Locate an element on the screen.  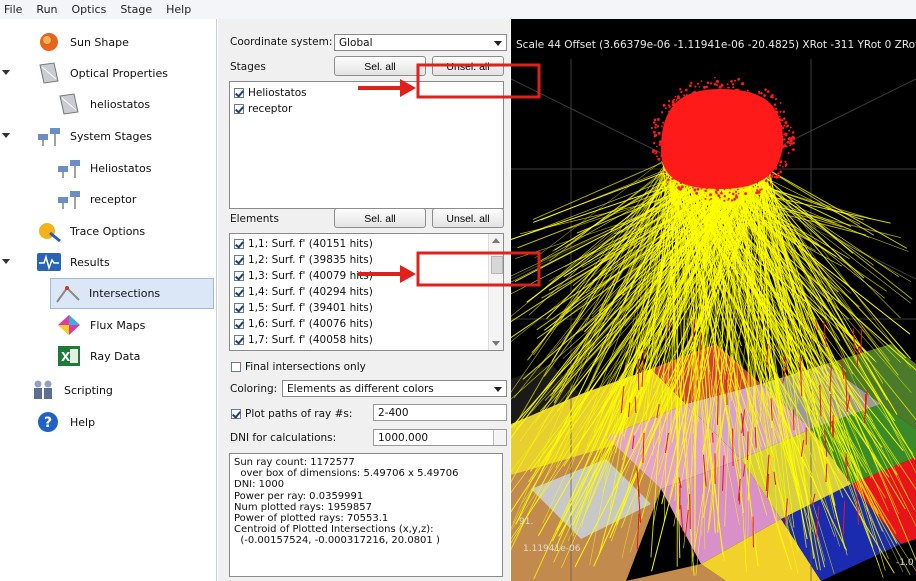
dni-input: 1000.000 is located at coordinates (440, 437).